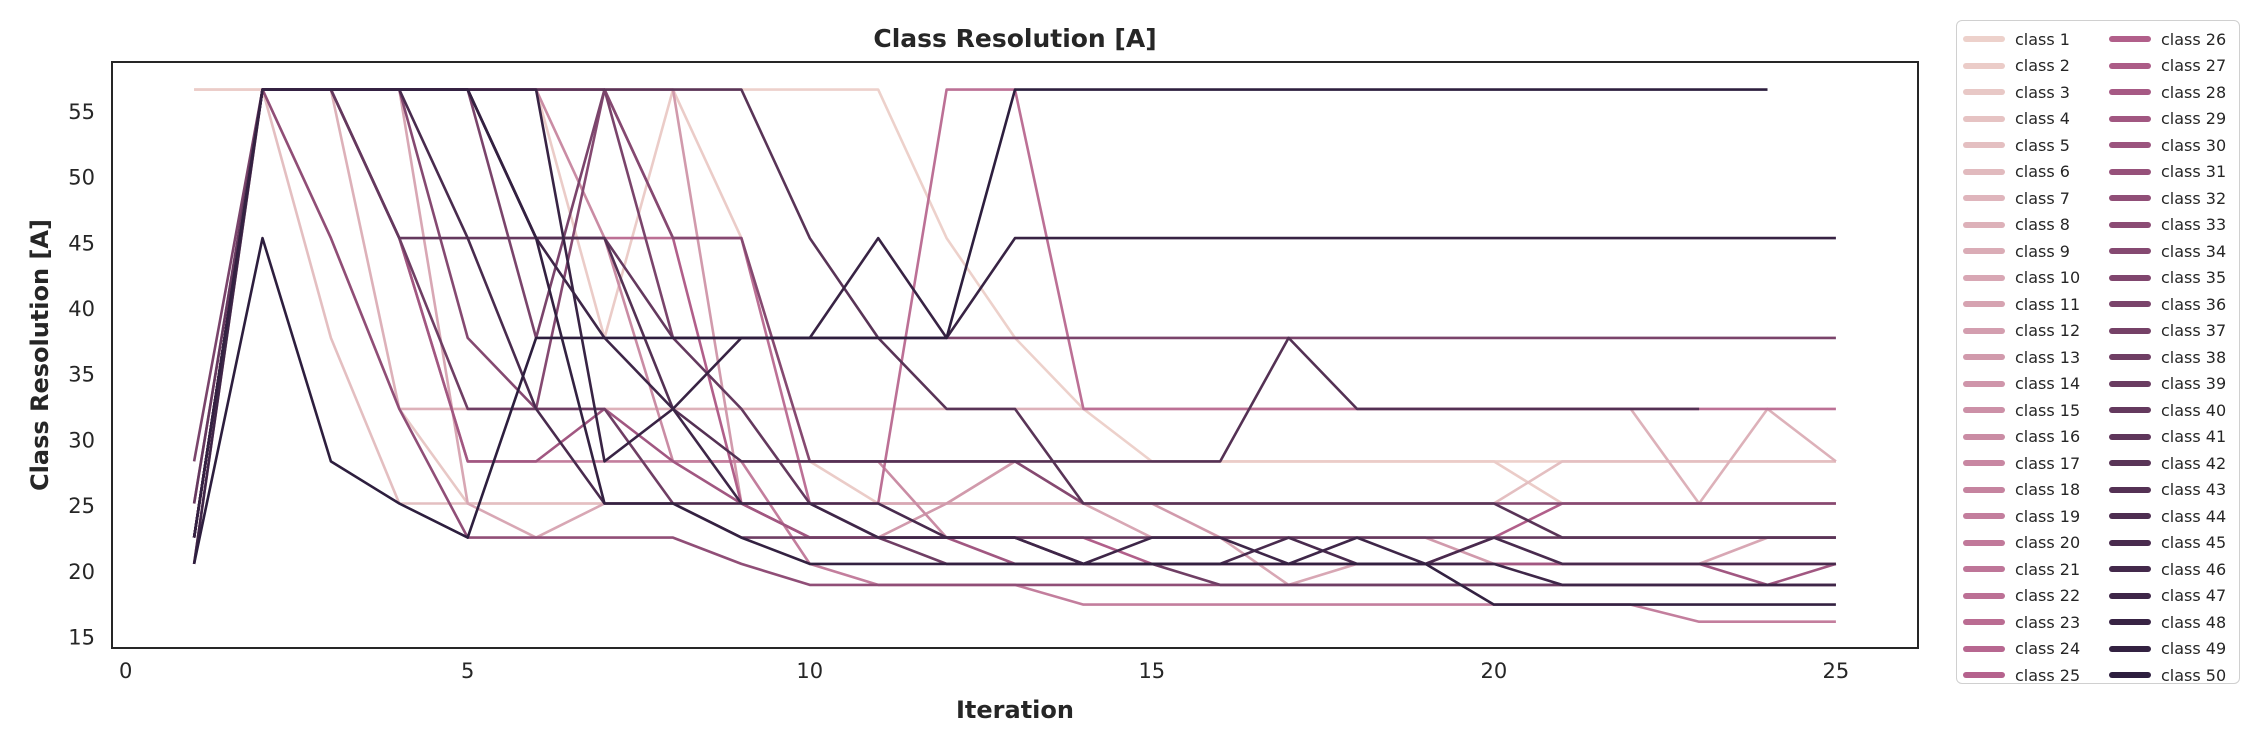 The height and width of the screenshot is (750, 2250). I want to click on x-tick-label: 20, so click(1493, 671).